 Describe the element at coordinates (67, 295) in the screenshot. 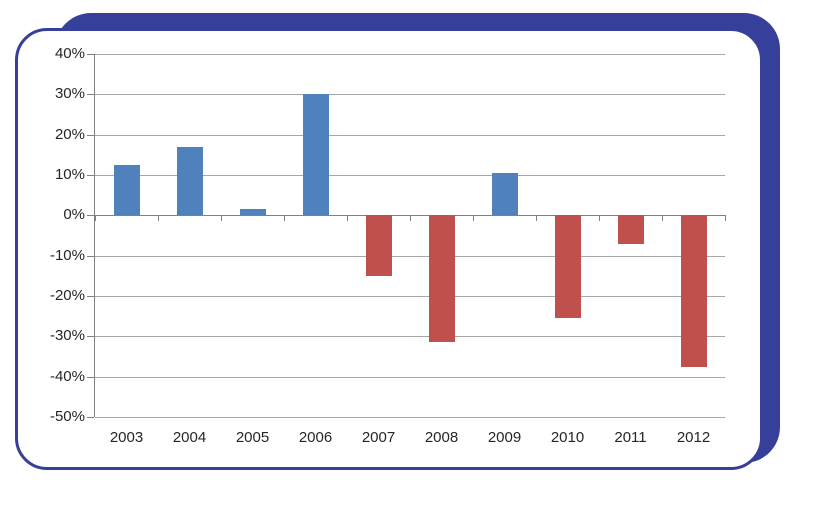

I see `y-axis-label: -20%` at that location.